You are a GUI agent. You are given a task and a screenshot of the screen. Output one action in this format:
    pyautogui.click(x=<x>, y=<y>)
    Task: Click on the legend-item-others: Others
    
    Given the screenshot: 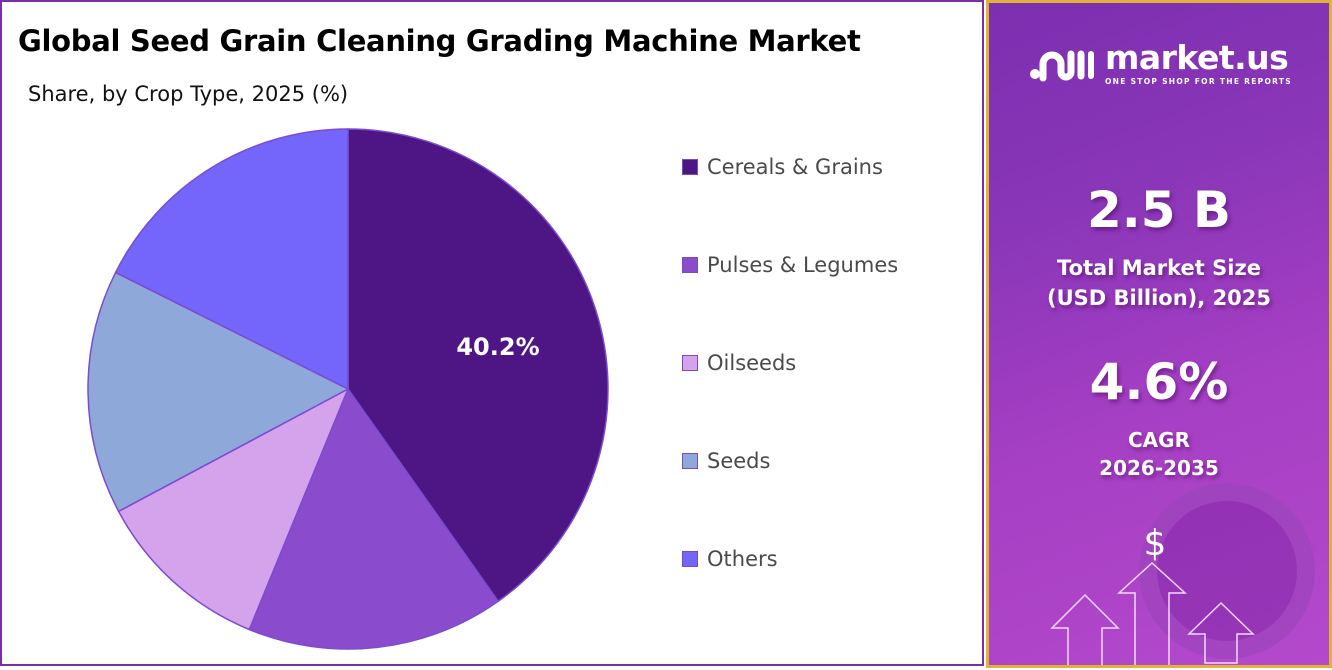 What is the action you would take?
    pyautogui.click(x=790, y=559)
    